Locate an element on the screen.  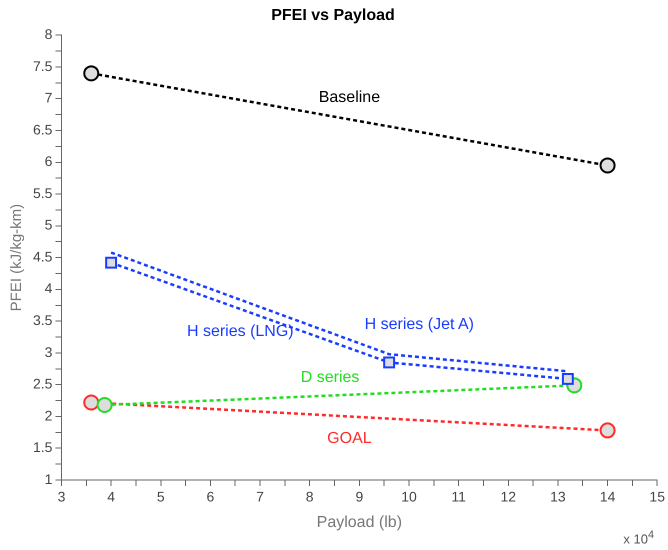
y-tick-label: 7 is located at coordinates (48, 98).